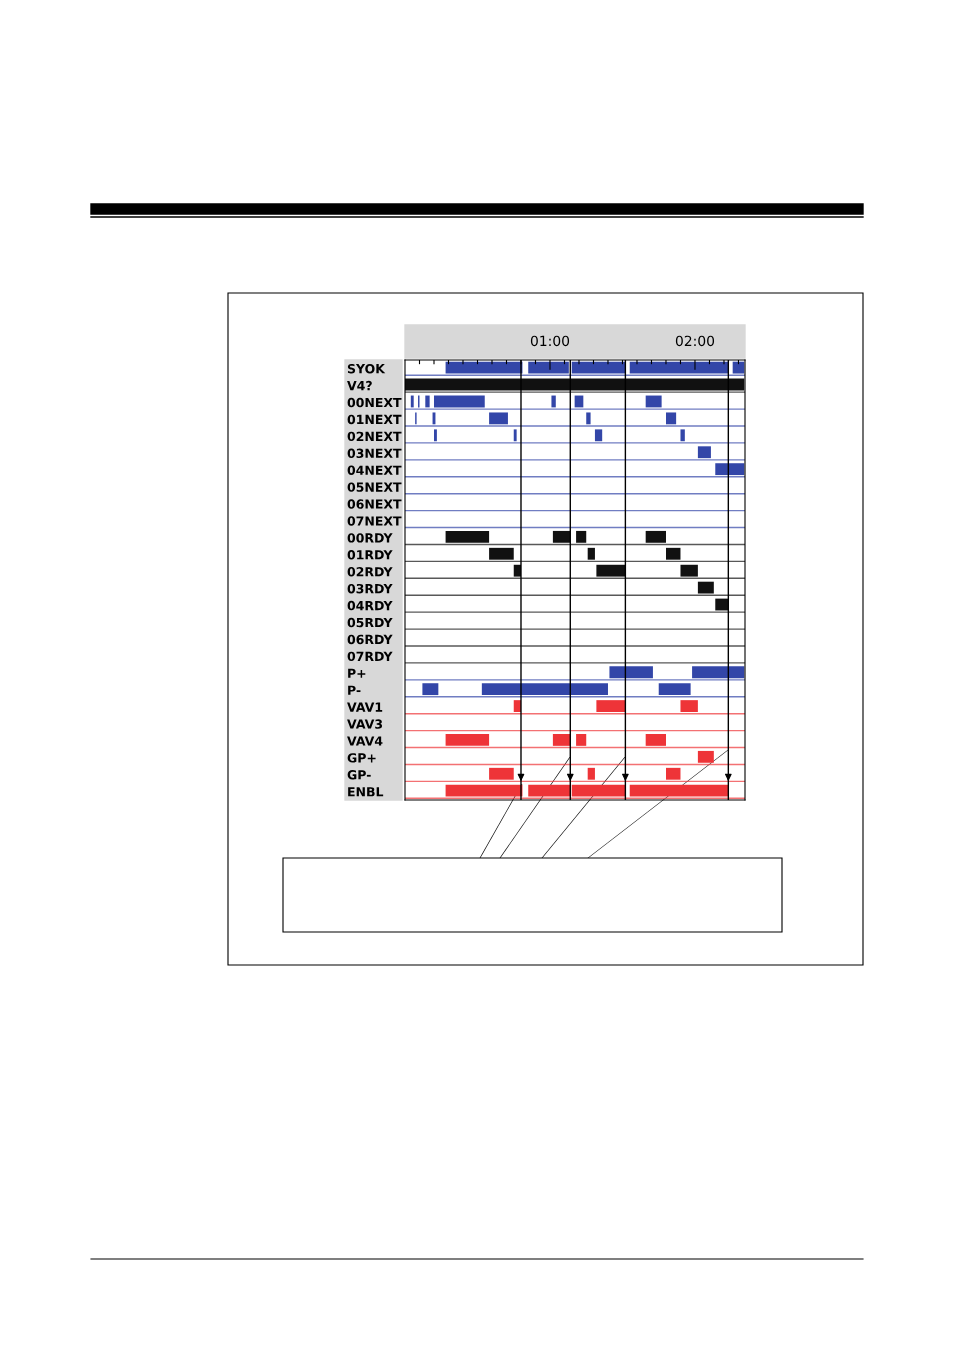  Describe the element at coordinates (370, 555) in the screenshot. I see `y-tick-label: 01RDY` at that location.